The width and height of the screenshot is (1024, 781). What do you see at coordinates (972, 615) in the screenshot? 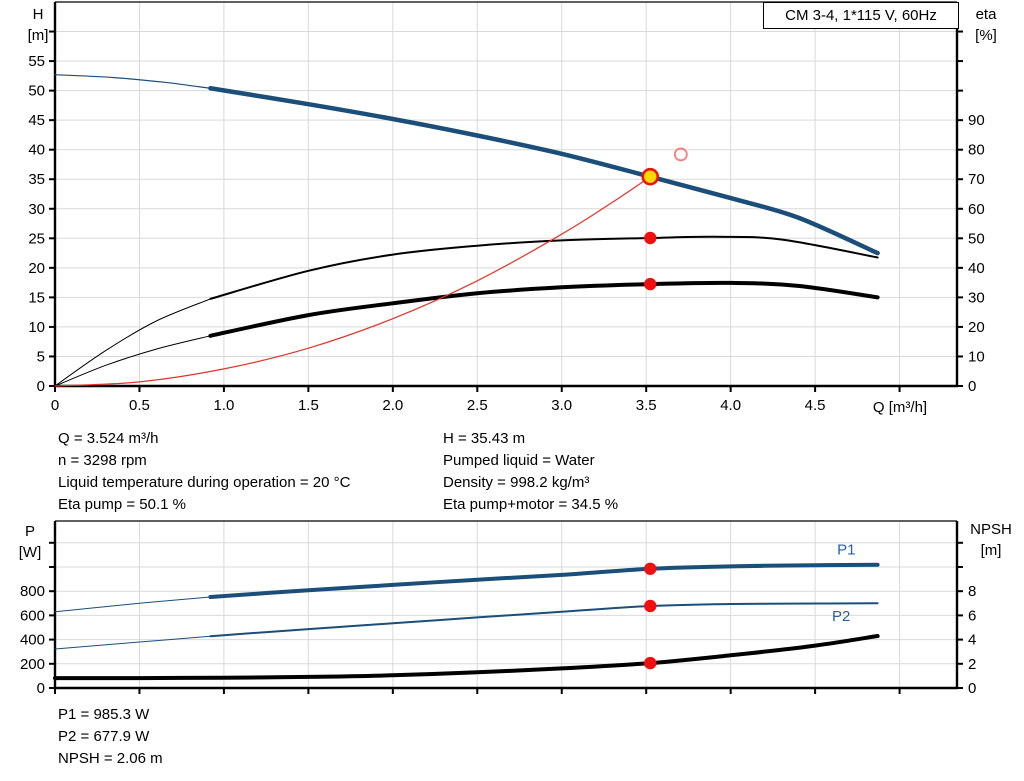
I see `right-tick-label: 6` at bounding box center [972, 615].